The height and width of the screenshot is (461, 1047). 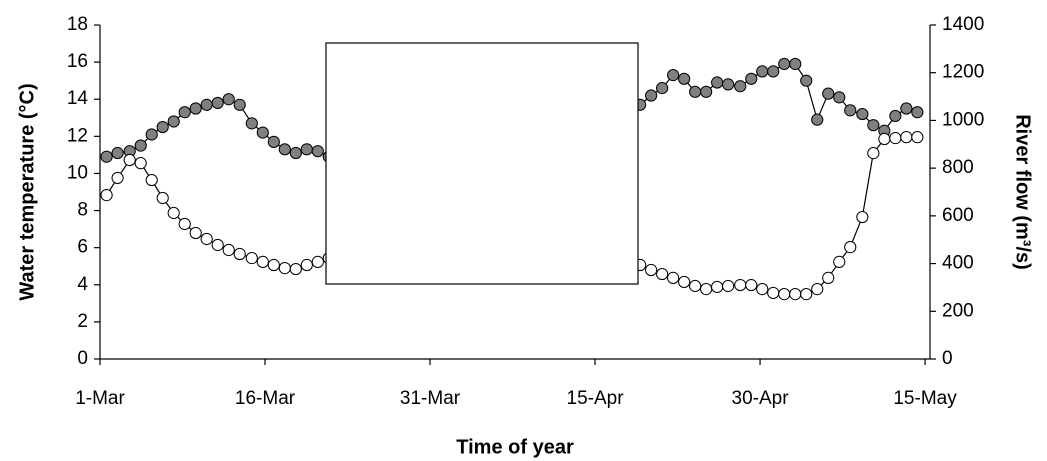 What do you see at coordinates (100, 398) in the screenshot?
I see `x-tick-label: 1-Mar` at bounding box center [100, 398].